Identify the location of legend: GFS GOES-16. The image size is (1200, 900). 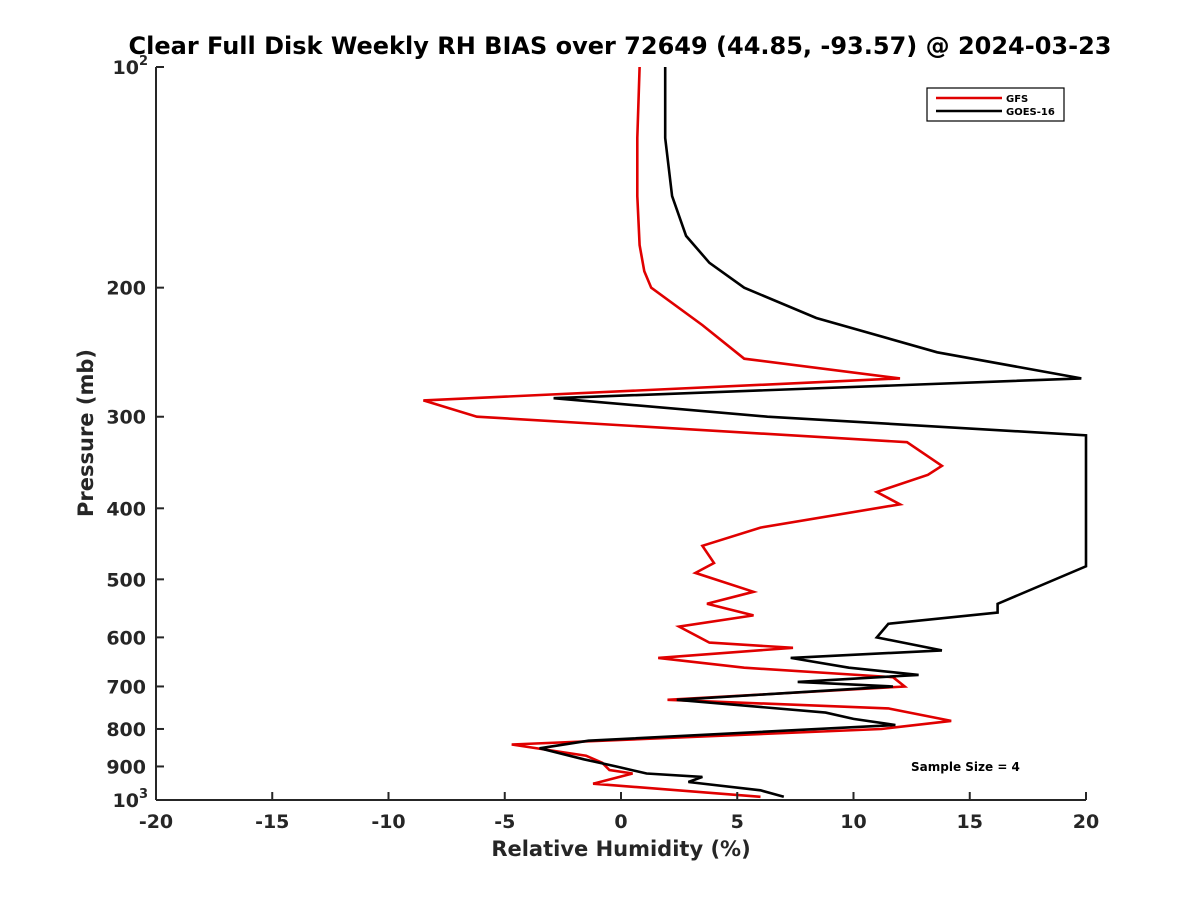
(995, 104).